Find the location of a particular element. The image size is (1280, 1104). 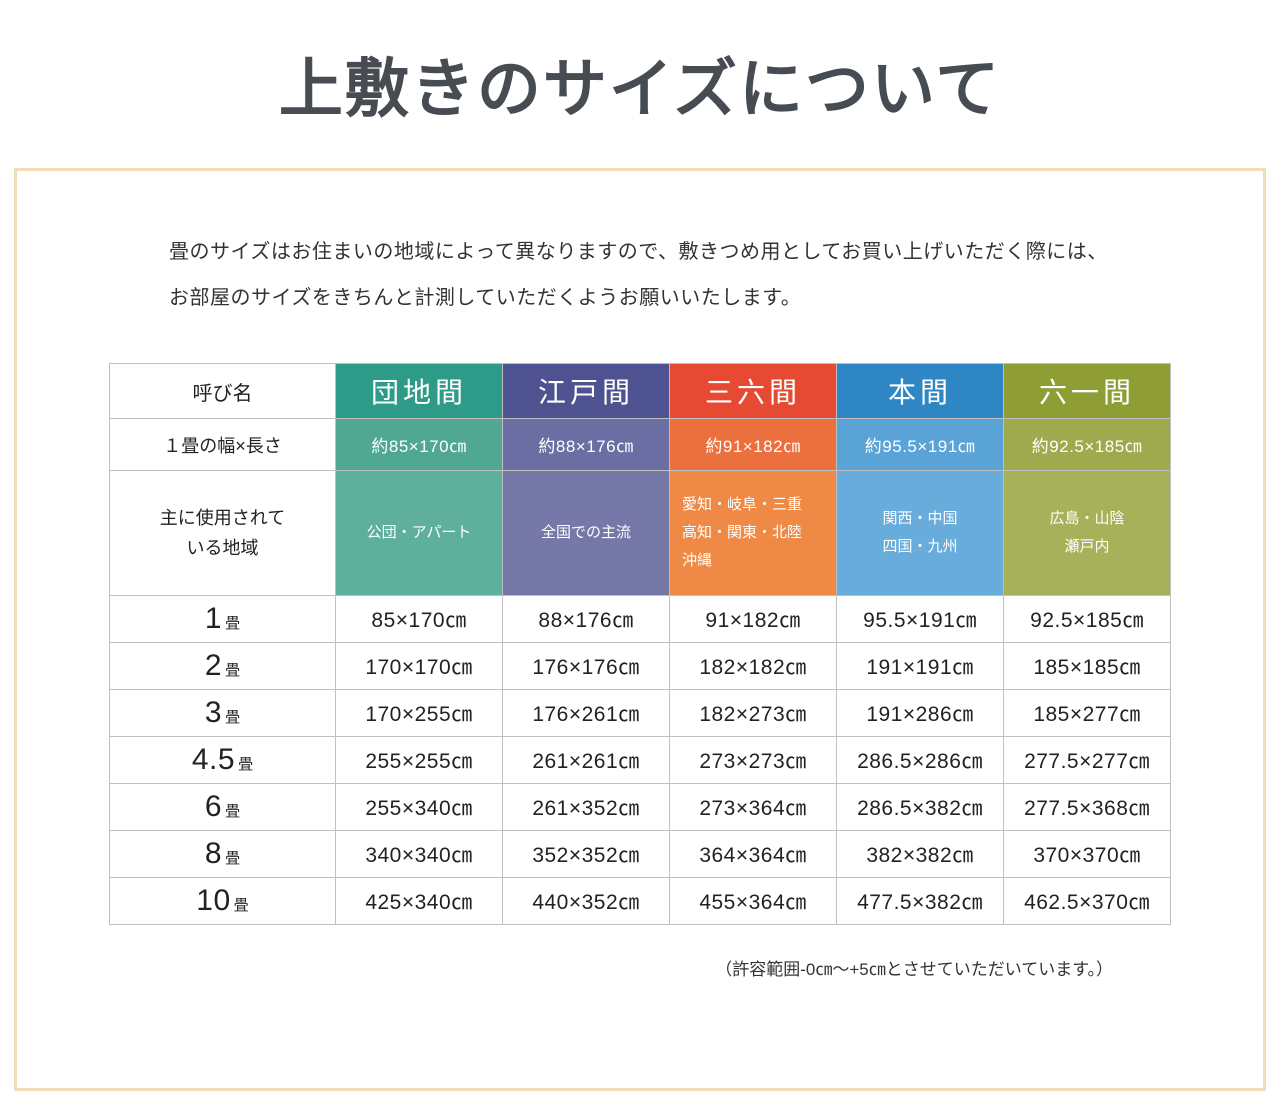

row-label-number: 8 is located at coordinates (213, 853).